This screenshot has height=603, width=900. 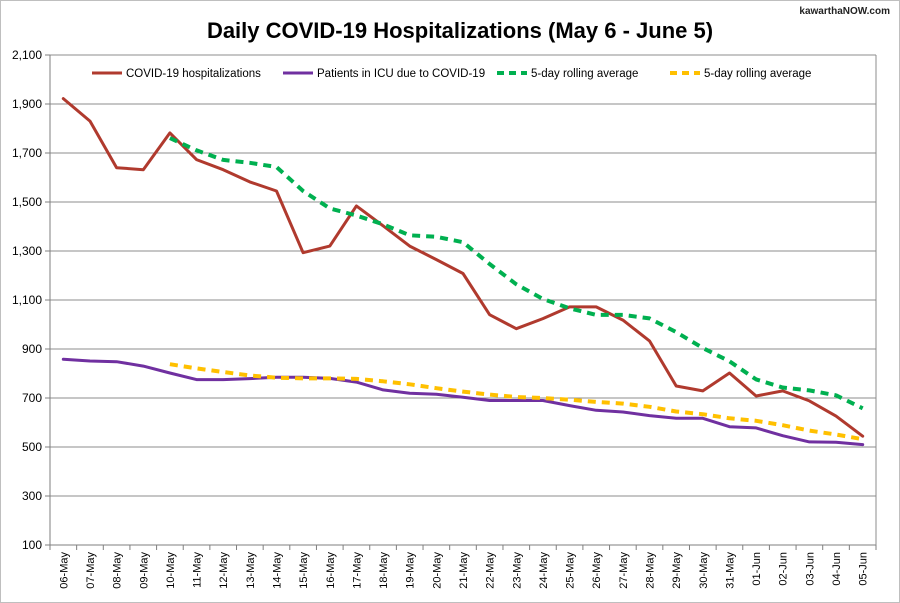 What do you see at coordinates (144, 570) in the screenshot?
I see `x-tick-label: 09-May` at bounding box center [144, 570].